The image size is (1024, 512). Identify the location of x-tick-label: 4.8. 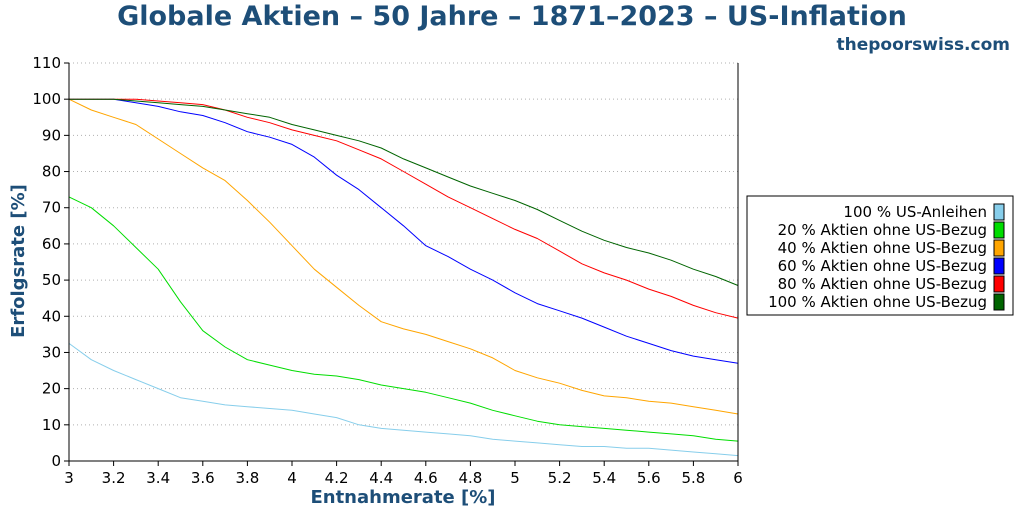
(470, 478).